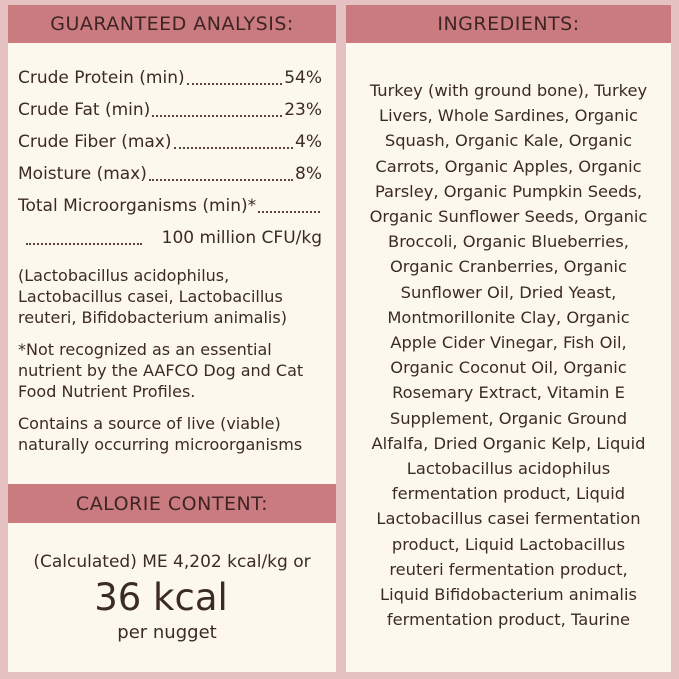 This screenshot has height=679, width=679. Describe the element at coordinates (508, 594) in the screenshot. I see `ingredient-line: Liquid Bifidobacterium animalis` at that location.